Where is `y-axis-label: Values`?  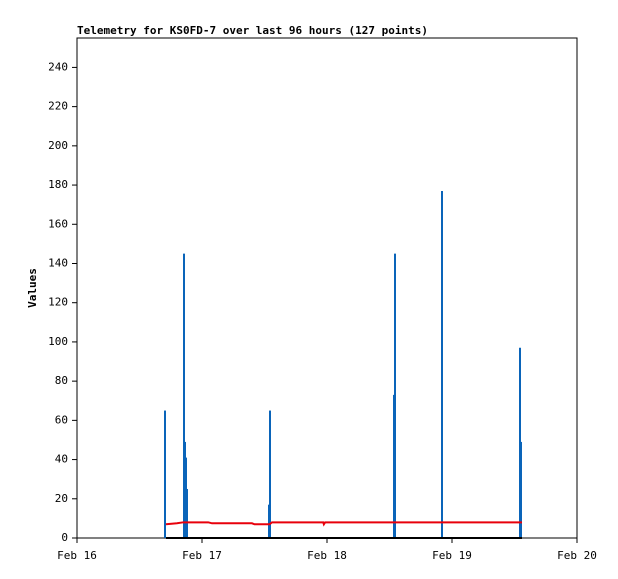
y-axis-label: Values is located at coordinates (32, 288).